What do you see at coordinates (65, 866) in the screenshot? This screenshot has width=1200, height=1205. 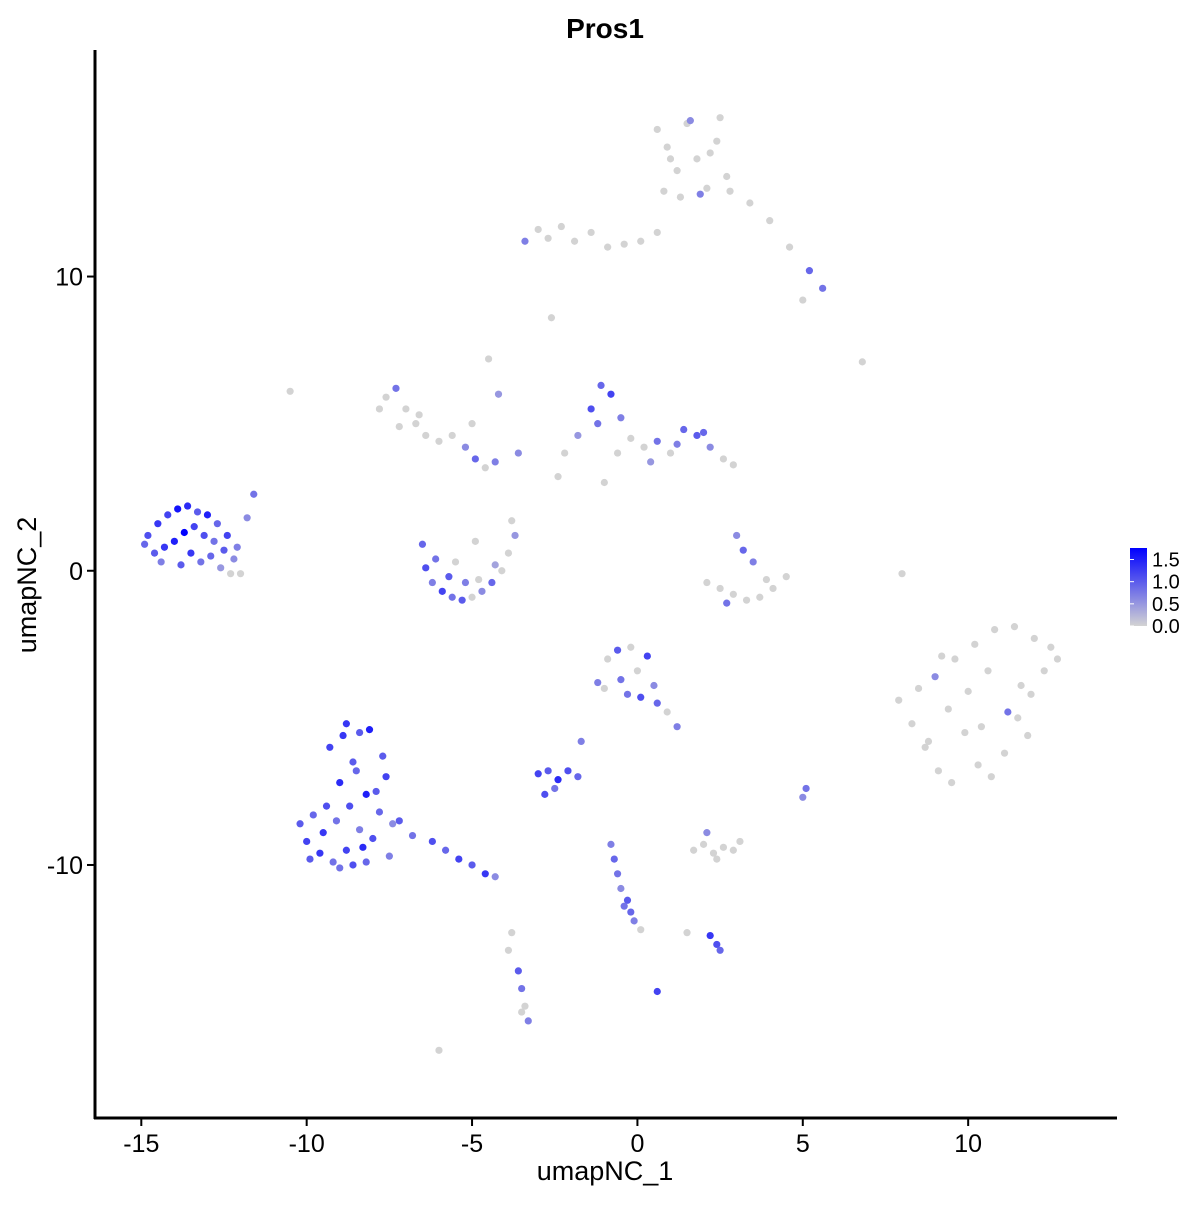 I see `y-tick-label: -10` at bounding box center [65, 866].